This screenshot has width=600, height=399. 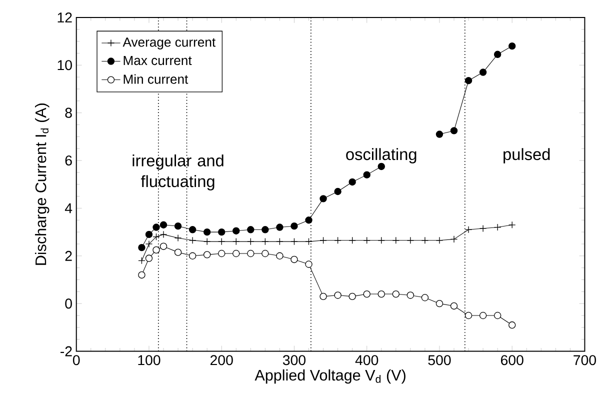 What do you see at coordinates (294, 360) in the screenshot?
I see `x-tick-label: 300` at bounding box center [294, 360].